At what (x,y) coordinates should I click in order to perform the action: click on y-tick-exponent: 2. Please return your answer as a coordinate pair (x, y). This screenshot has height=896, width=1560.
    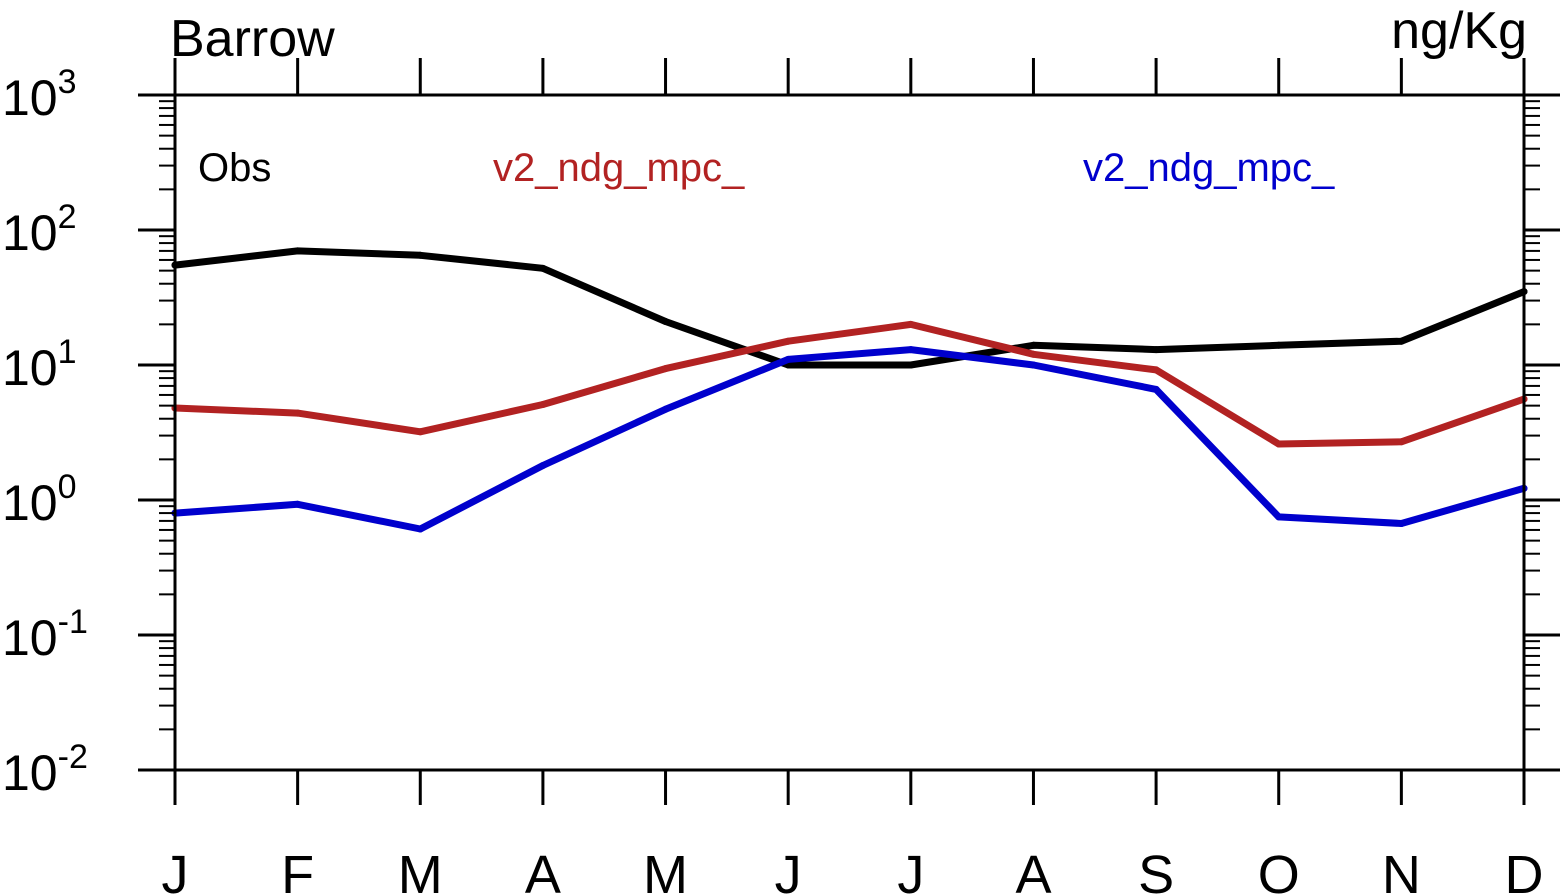
    Looking at the image, I should click on (67, 217).